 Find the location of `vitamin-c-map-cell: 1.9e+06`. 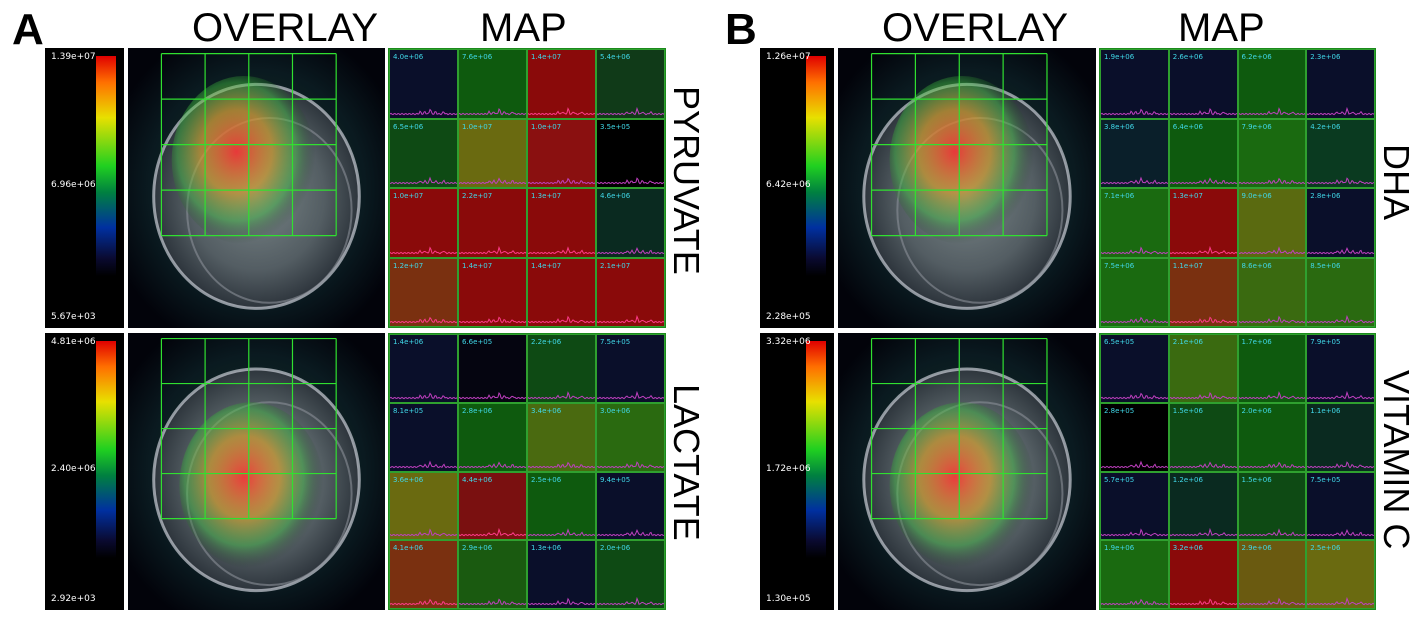

vitamin-c-map-cell: 1.9e+06 is located at coordinates (1134, 574).